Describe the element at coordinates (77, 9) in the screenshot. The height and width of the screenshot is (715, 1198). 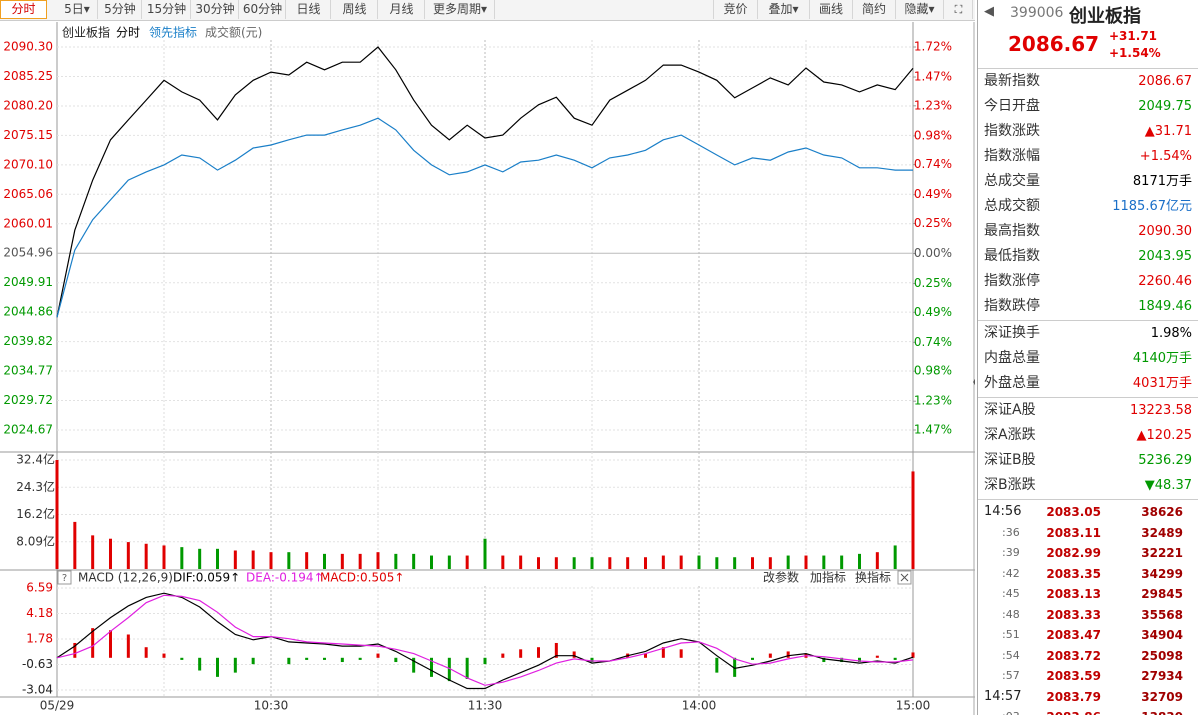
I see `tab: 5日▾` at that location.